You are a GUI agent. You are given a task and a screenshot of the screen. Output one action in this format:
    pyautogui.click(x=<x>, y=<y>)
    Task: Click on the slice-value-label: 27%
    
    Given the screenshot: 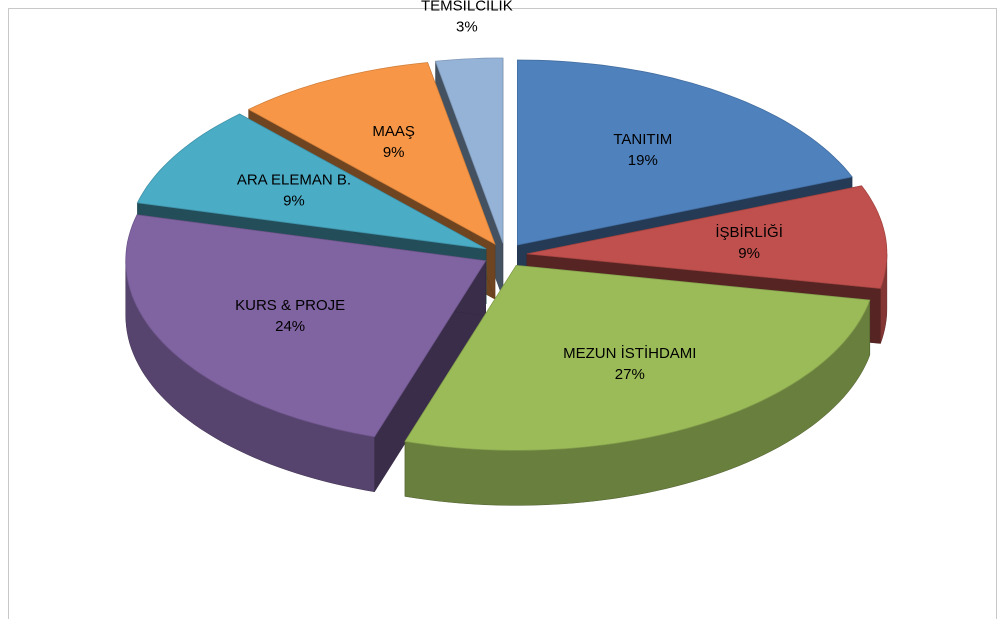 What is the action you would take?
    pyautogui.click(x=630, y=374)
    